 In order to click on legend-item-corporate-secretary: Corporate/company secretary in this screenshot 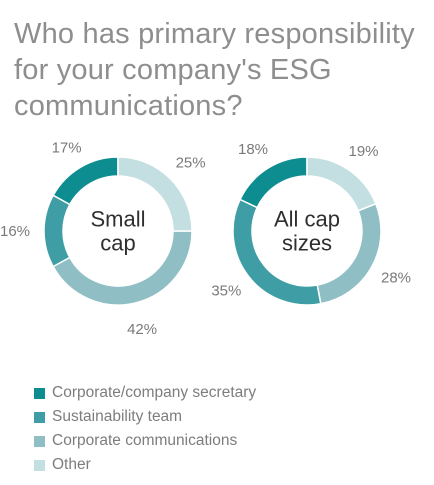, I will do `click(145, 393)`.